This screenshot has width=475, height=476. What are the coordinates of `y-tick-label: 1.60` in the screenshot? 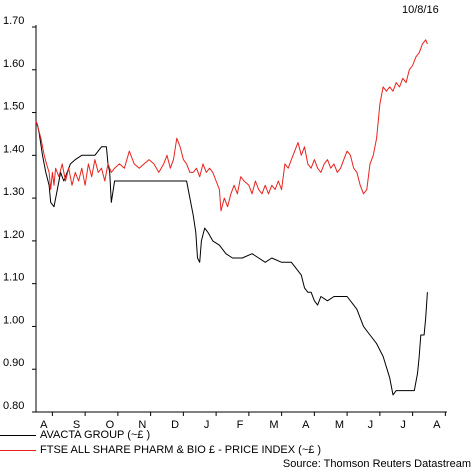 It's located at (13, 64).